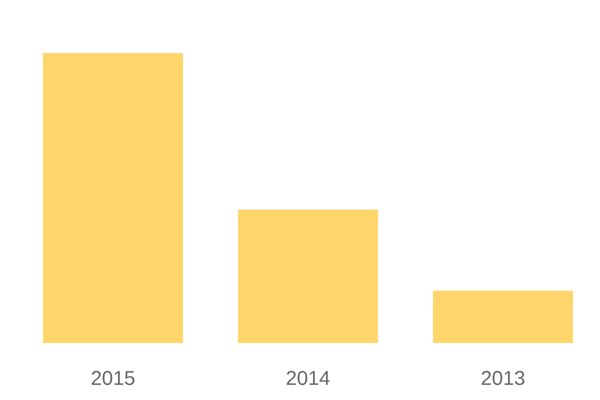  I want to click on x-tick-label: 2015, so click(113, 378).